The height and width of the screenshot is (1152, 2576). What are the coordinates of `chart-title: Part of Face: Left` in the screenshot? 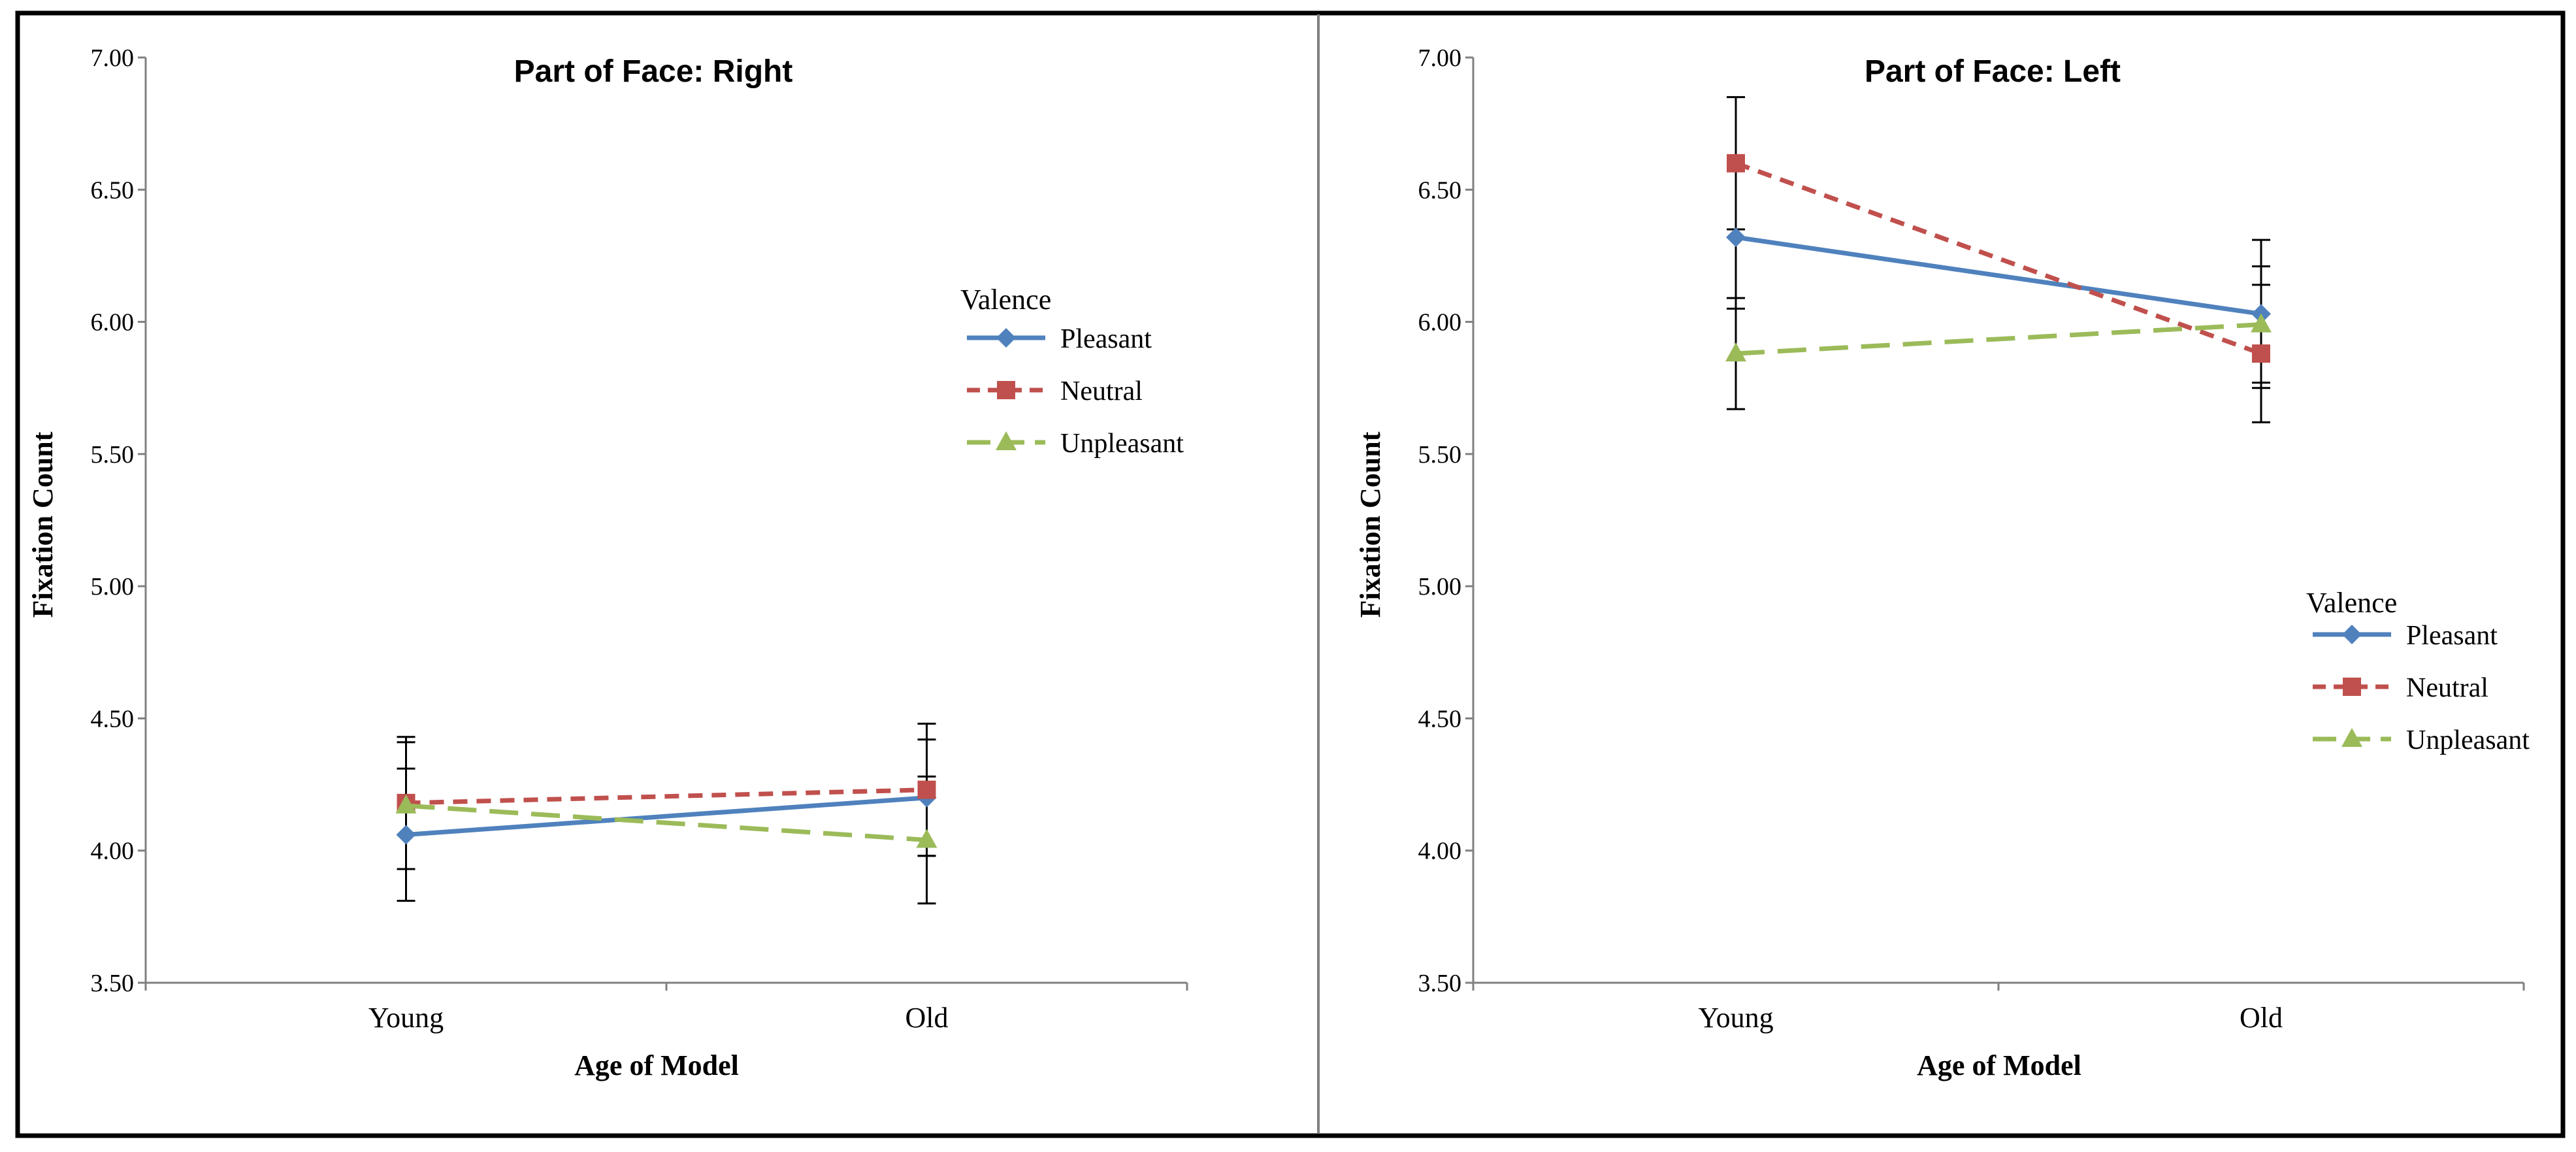 It's located at (1993, 71).